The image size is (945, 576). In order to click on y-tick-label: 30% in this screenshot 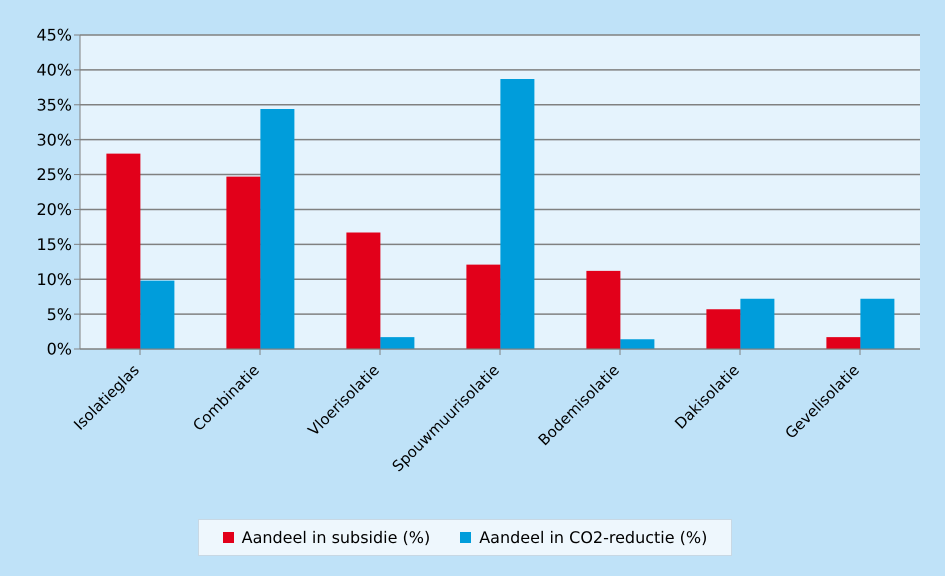, I will do `click(54, 140)`.